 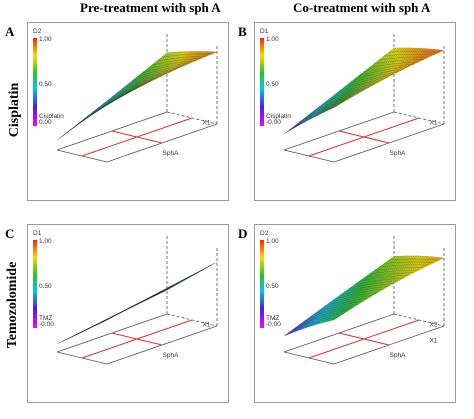 I want to click on column-title-co: Co-treatment with sph A, so click(x=362, y=7).